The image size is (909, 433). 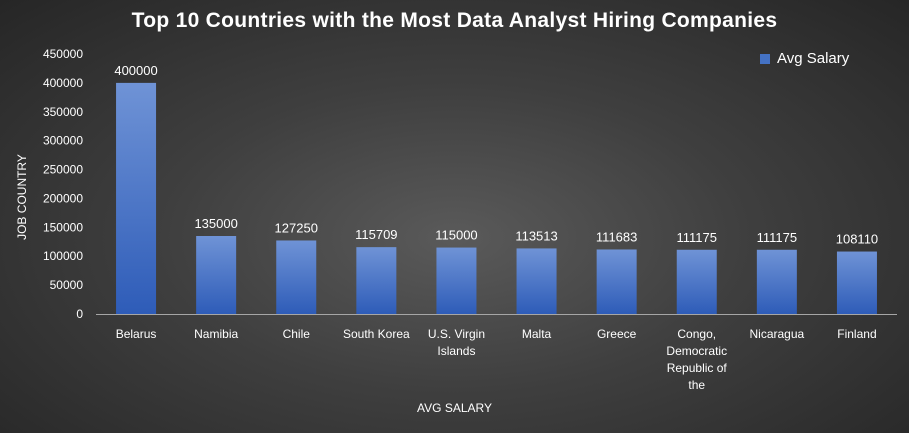 I want to click on legend-swatch, so click(x=765, y=58).